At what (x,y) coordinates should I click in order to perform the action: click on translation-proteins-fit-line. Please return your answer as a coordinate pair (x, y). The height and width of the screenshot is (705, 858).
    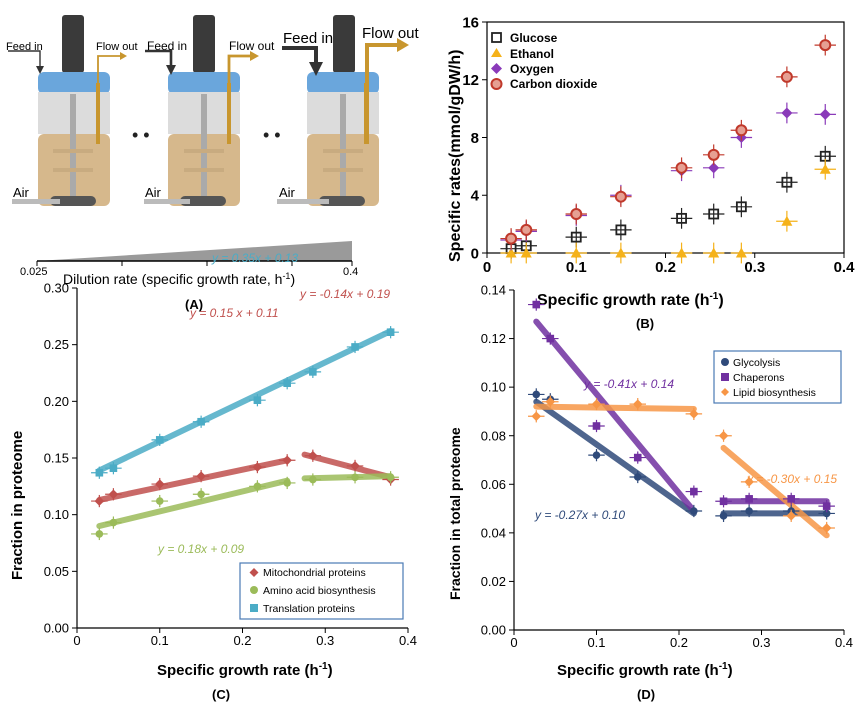
    Looking at the image, I should click on (245, 401).